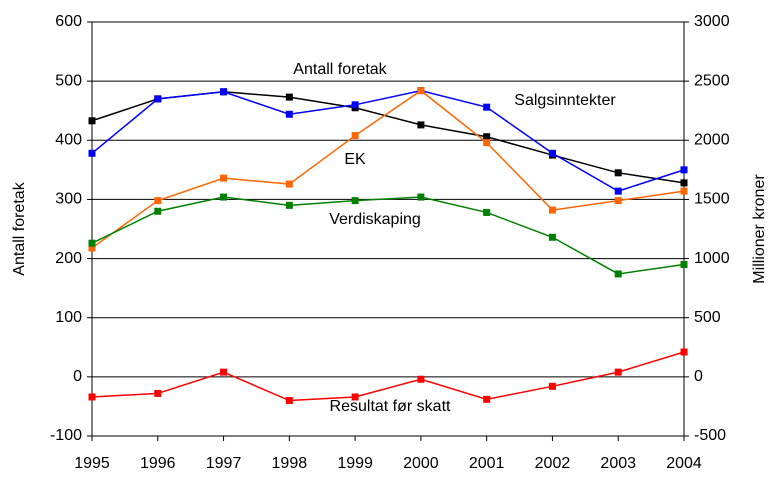 Image resolution: width=770 pixels, height=480 pixels. Describe the element at coordinates (68, 21) in the screenshot. I see `y-tick-label: 600` at that location.